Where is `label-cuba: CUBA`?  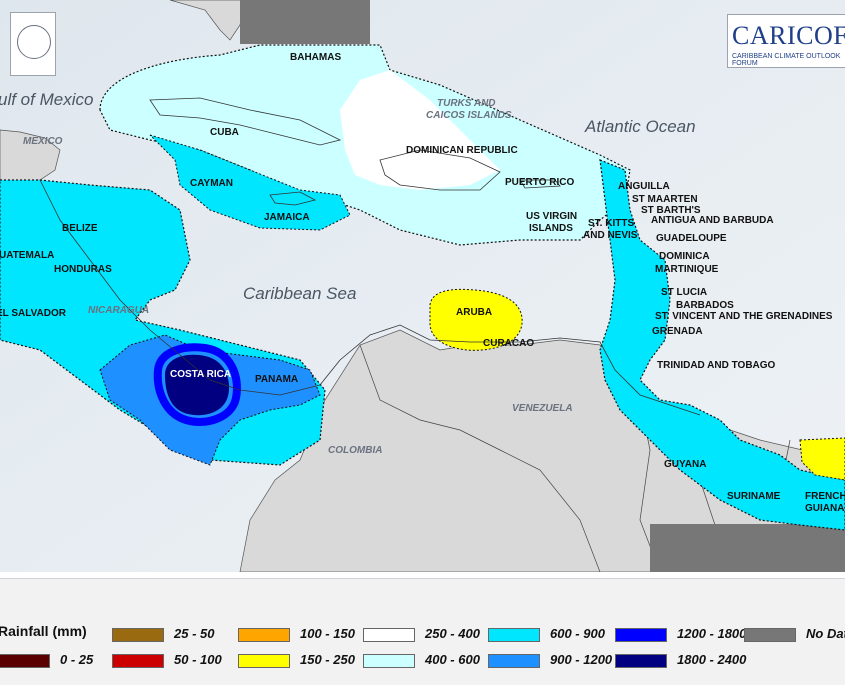 label-cuba: CUBA is located at coordinates (224, 132).